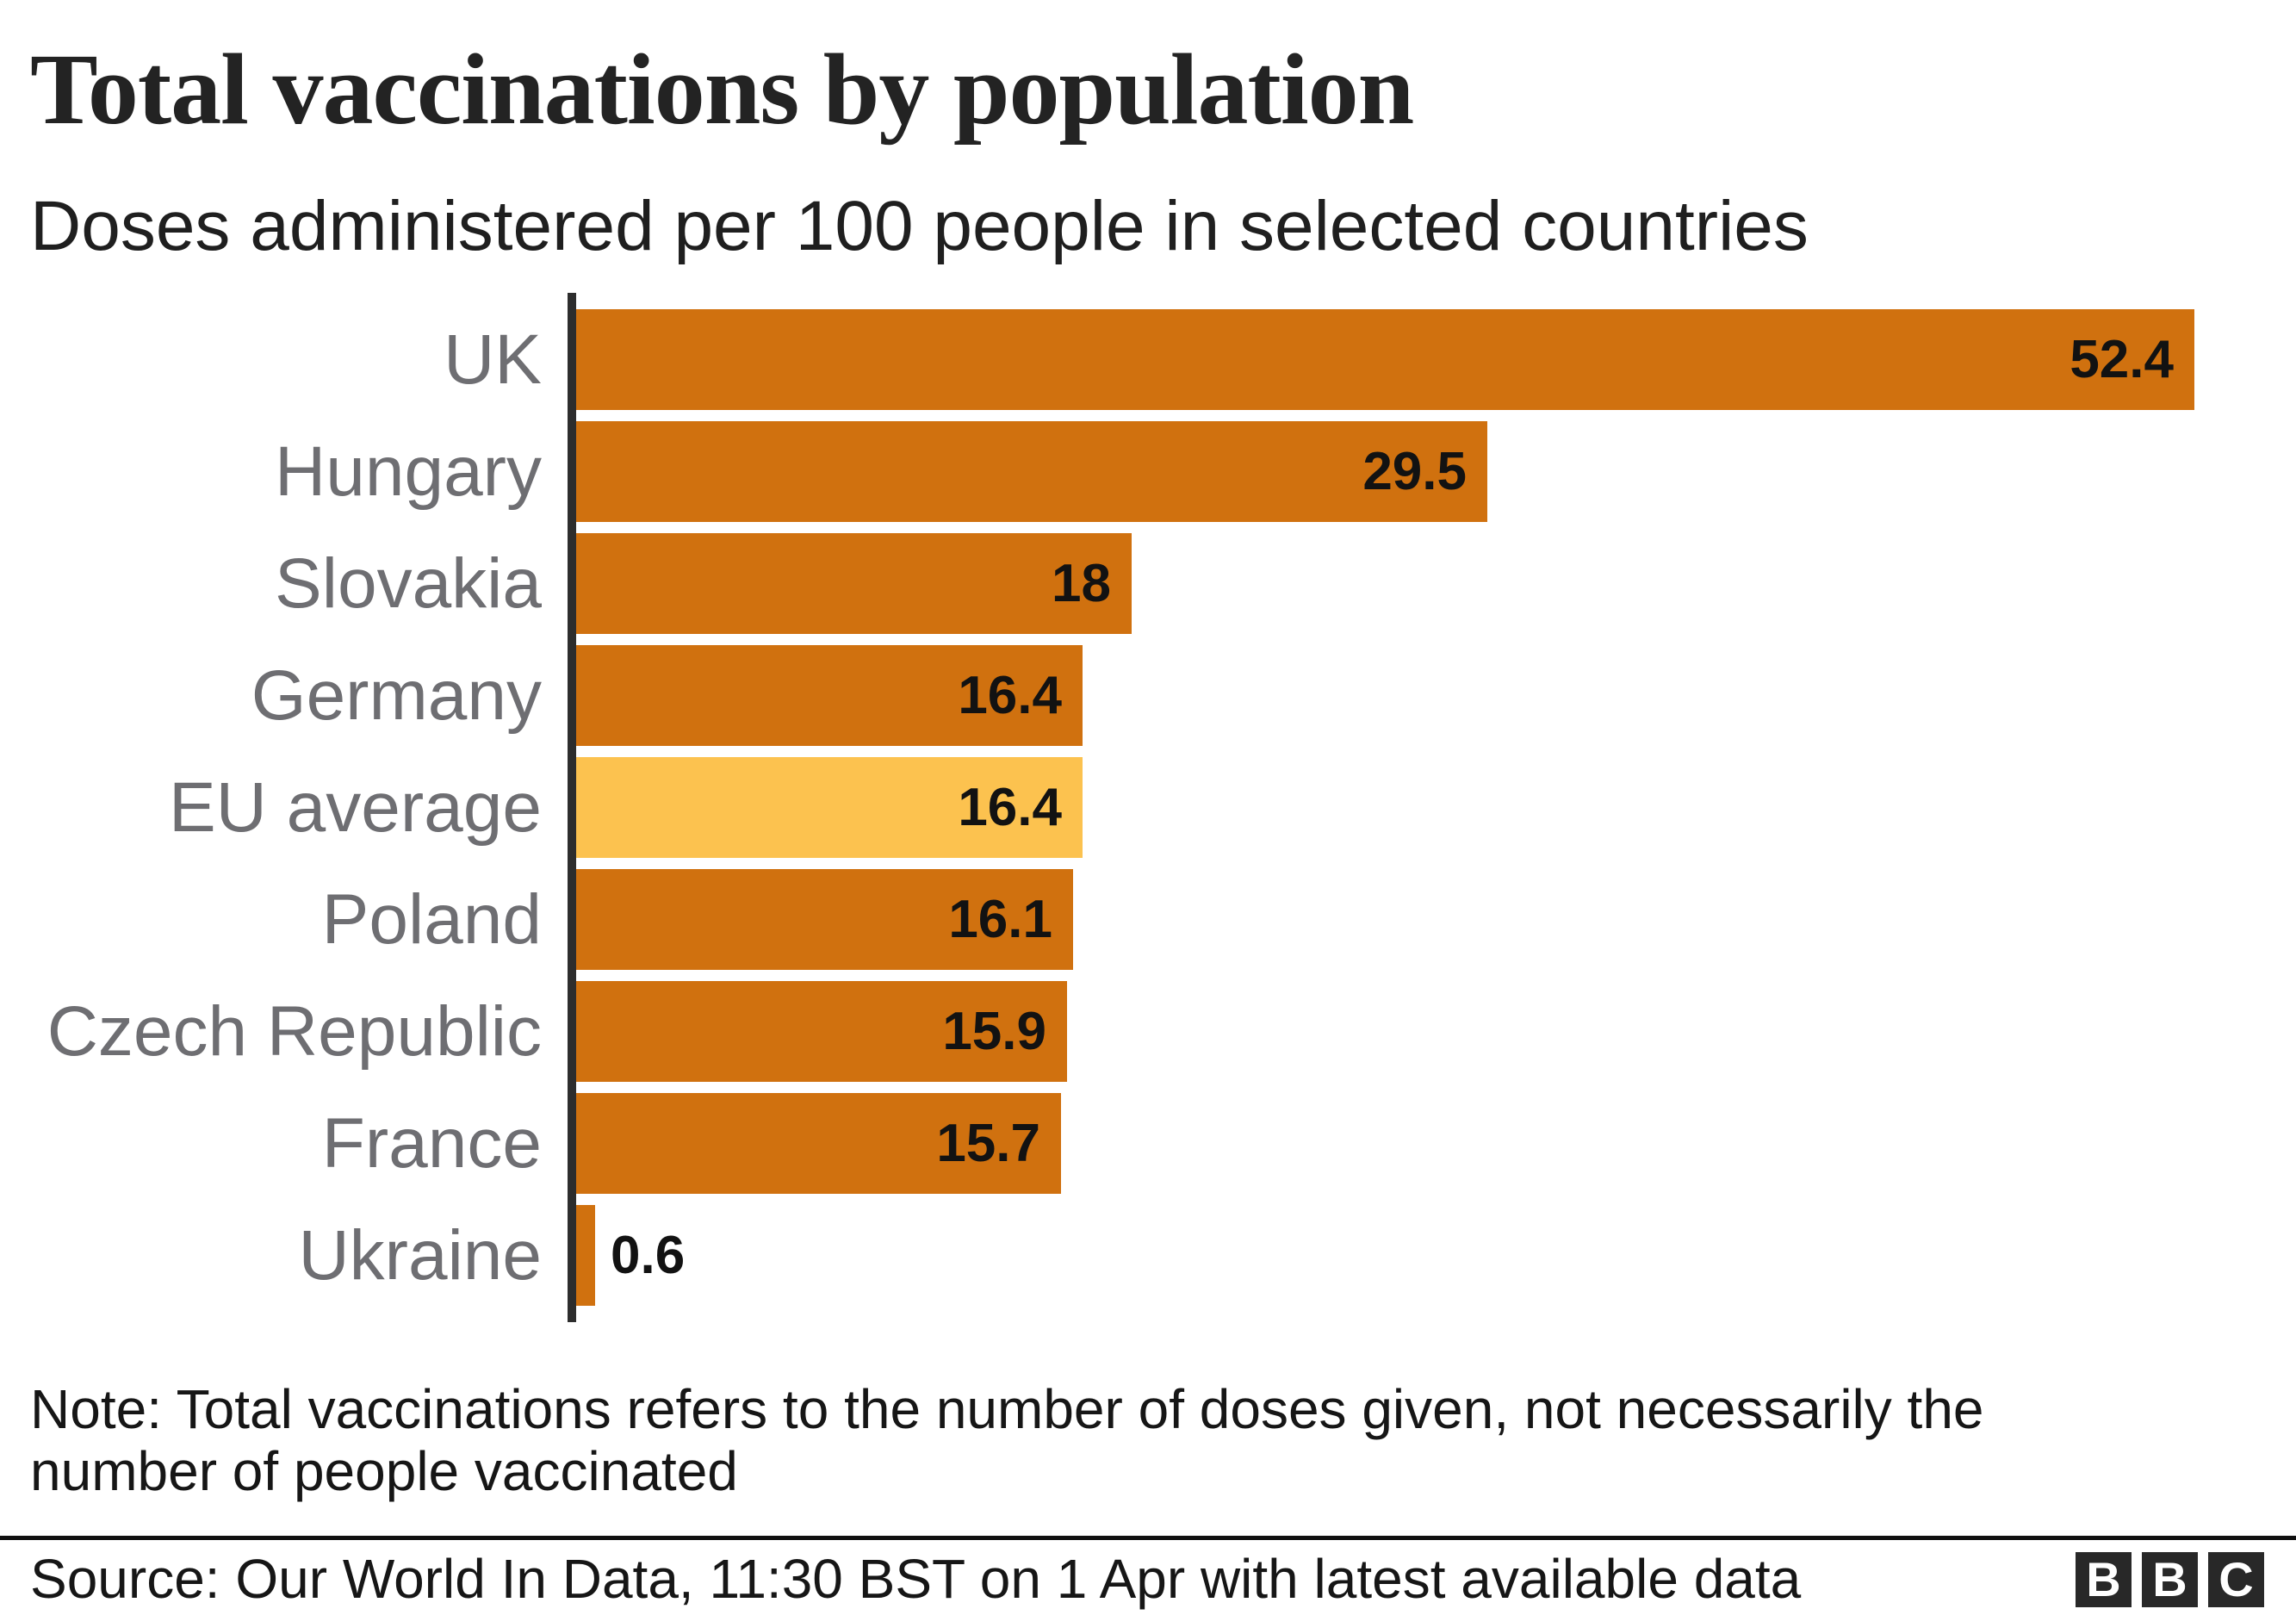 The height and width of the screenshot is (1615, 2296). What do you see at coordinates (1436, 1031) in the screenshot?
I see `bar-area-czech-republic: 15.9` at bounding box center [1436, 1031].